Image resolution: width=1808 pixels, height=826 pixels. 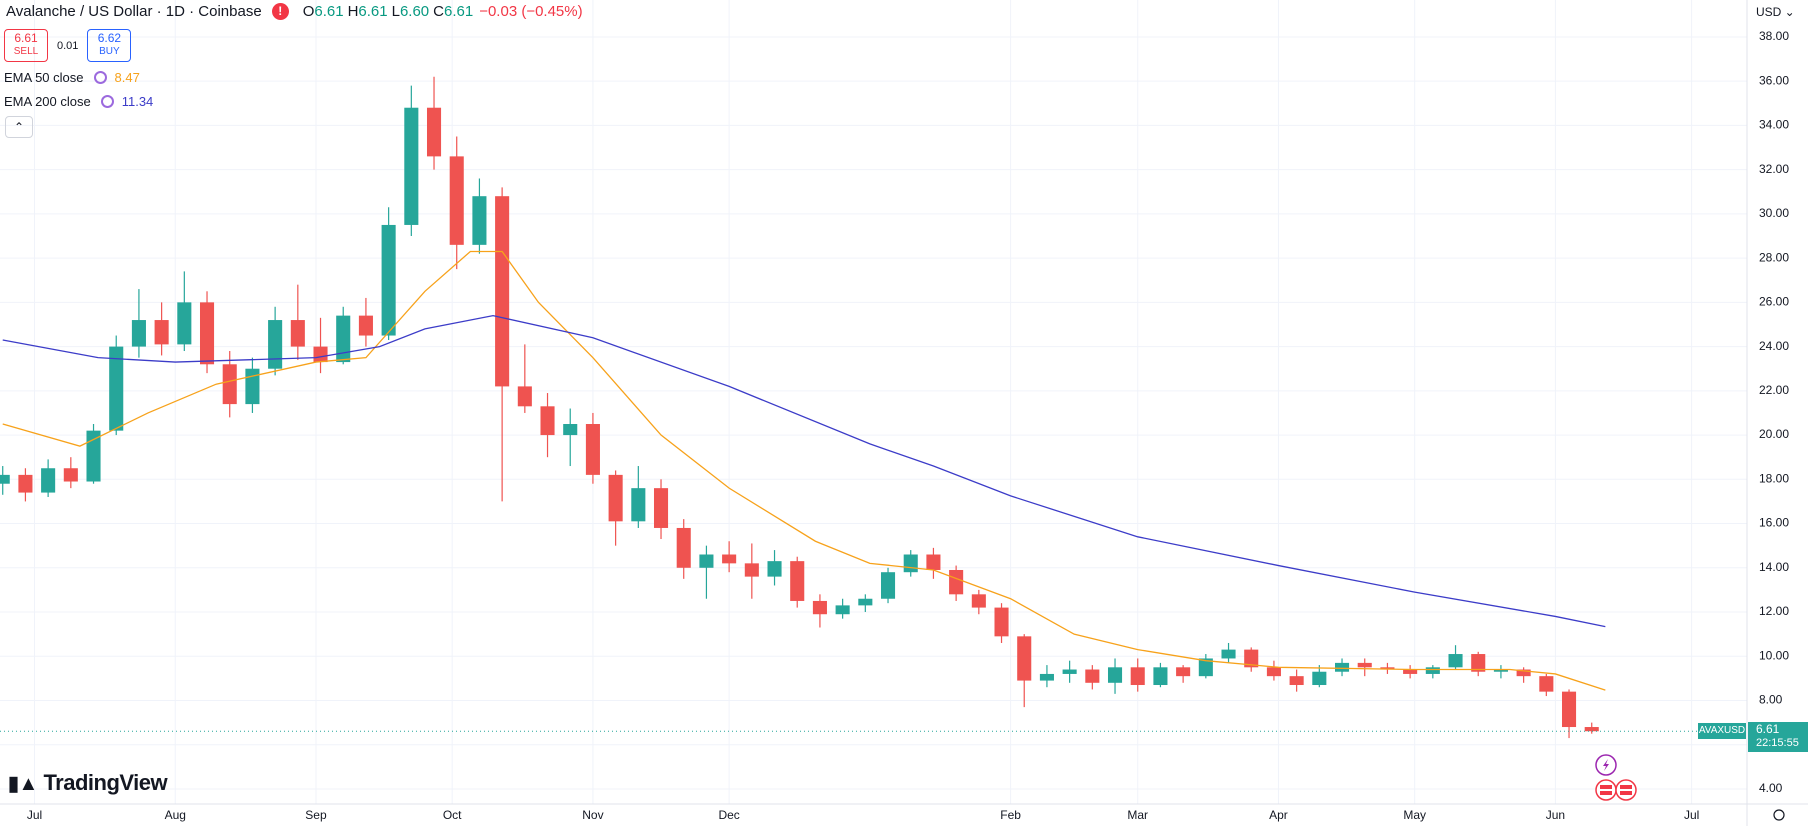 What do you see at coordinates (1774, 523) in the screenshot?
I see `y-tick-label: 16.00` at bounding box center [1774, 523].